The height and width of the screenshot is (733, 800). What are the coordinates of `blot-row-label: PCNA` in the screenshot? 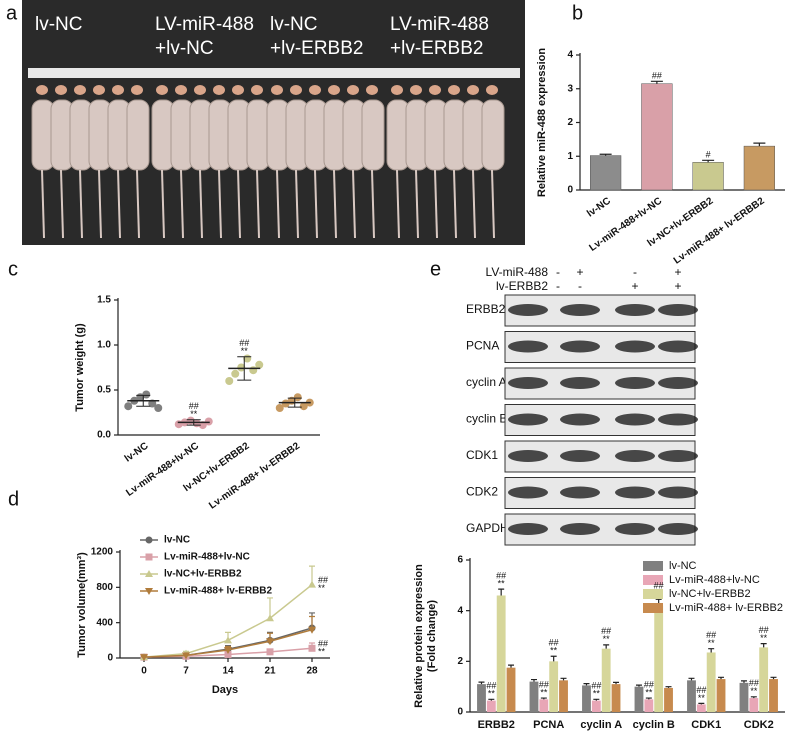 It's located at (482, 346).